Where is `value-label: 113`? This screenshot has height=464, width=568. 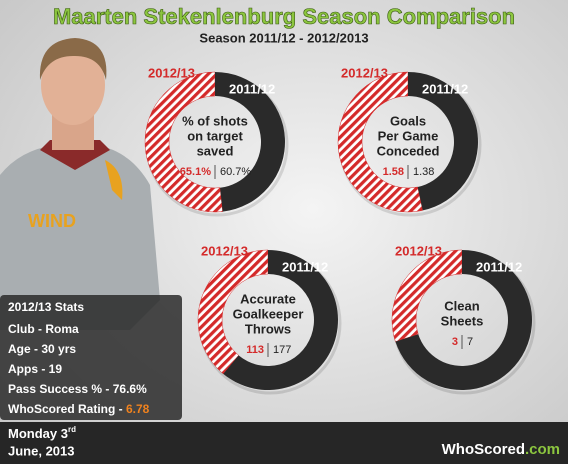 value-label: 113 is located at coordinates (255, 350).